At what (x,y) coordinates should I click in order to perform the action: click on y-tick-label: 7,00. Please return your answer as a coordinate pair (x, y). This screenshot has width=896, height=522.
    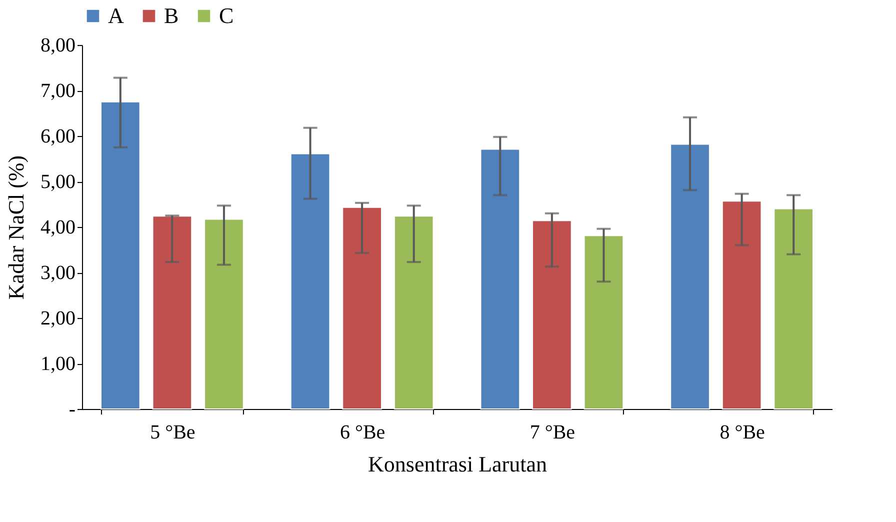
    Looking at the image, I should click on (58, 91).